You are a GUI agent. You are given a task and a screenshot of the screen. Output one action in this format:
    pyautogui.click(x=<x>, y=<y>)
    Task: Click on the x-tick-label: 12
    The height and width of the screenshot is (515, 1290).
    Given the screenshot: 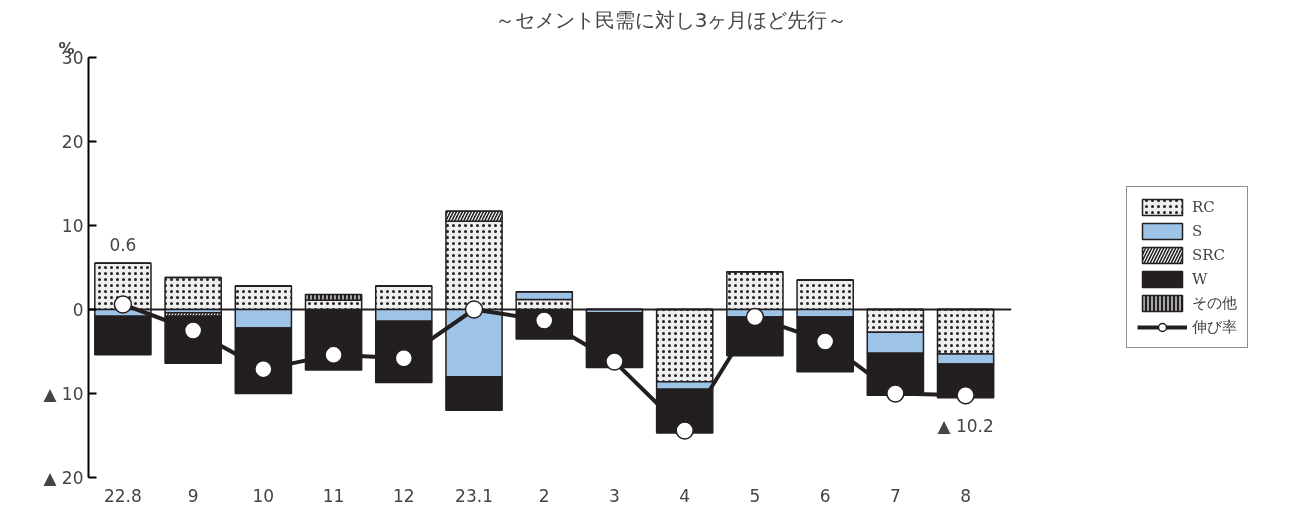 What is the action you would take?
    pyautogui.click(x=403, y=495)
    